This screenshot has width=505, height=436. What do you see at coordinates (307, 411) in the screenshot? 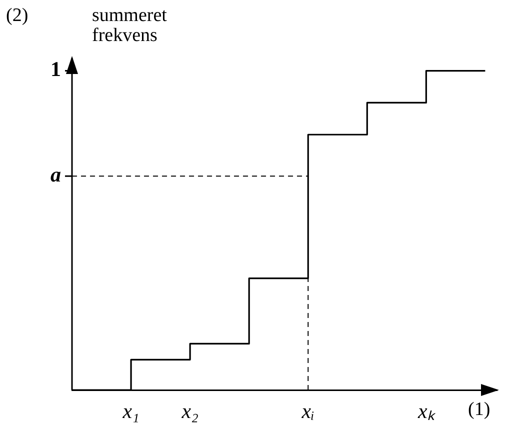
I see `x-tick-label: xᵢ` at bounding box center [307, 411].